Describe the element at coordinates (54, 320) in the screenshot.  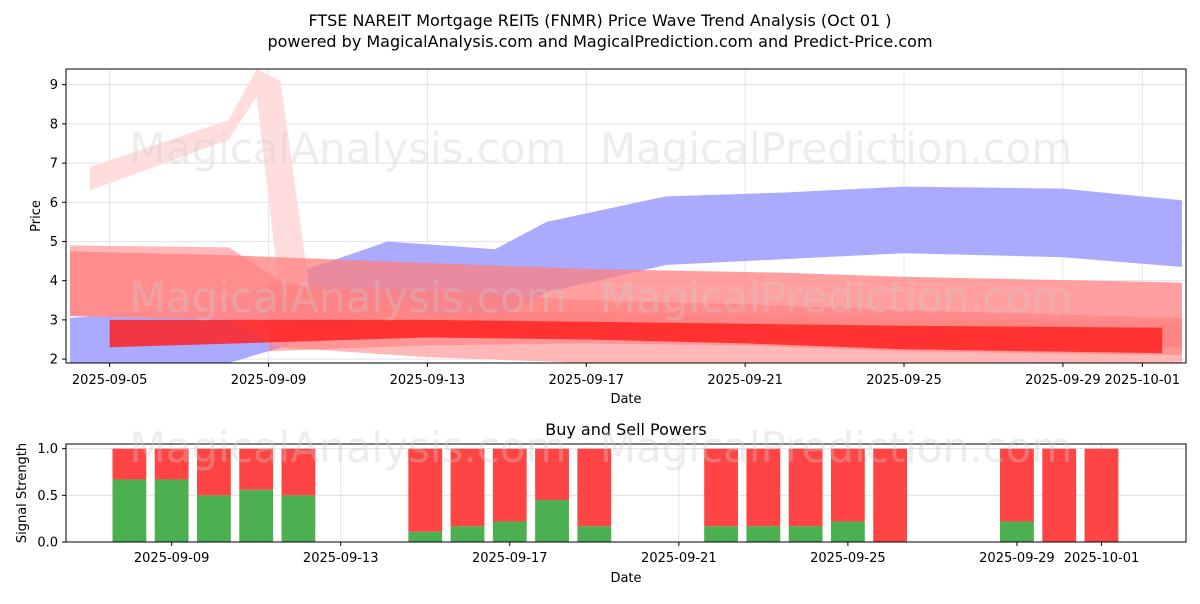
I see `price-y-tick-label: 3` at that location.